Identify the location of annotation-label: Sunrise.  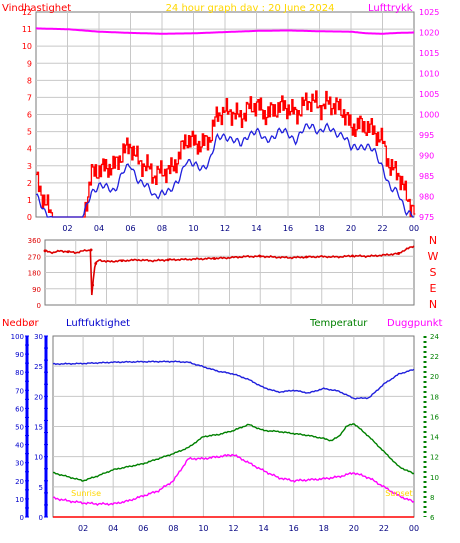
(86, 493).